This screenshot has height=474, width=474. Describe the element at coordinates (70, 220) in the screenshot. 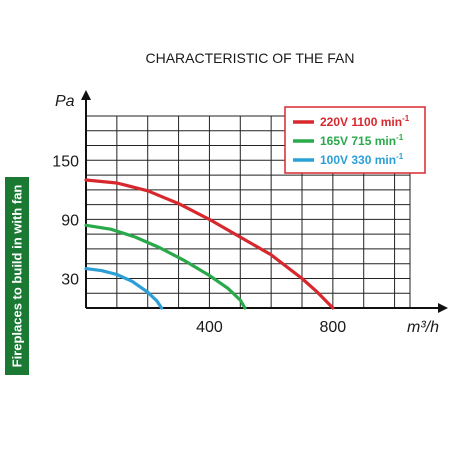

I see `y-tick-label: 90` at that location.